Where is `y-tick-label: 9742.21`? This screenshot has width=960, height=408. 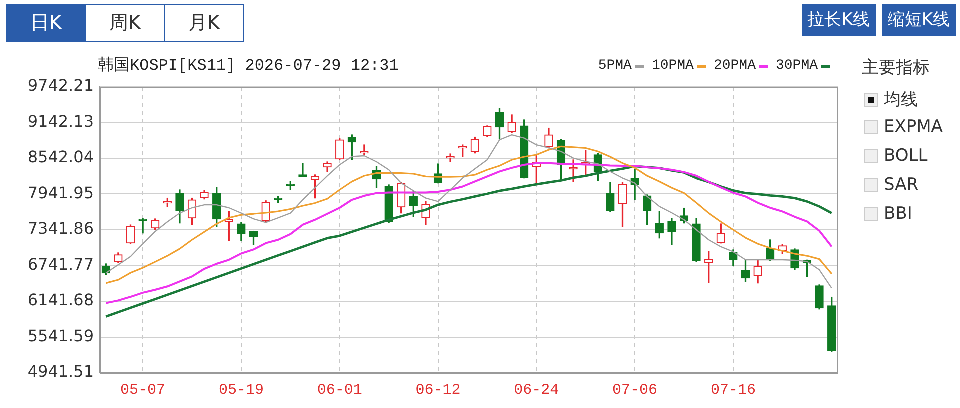 y-tick-label: 9742.21 is located at coordinates (61, 86).